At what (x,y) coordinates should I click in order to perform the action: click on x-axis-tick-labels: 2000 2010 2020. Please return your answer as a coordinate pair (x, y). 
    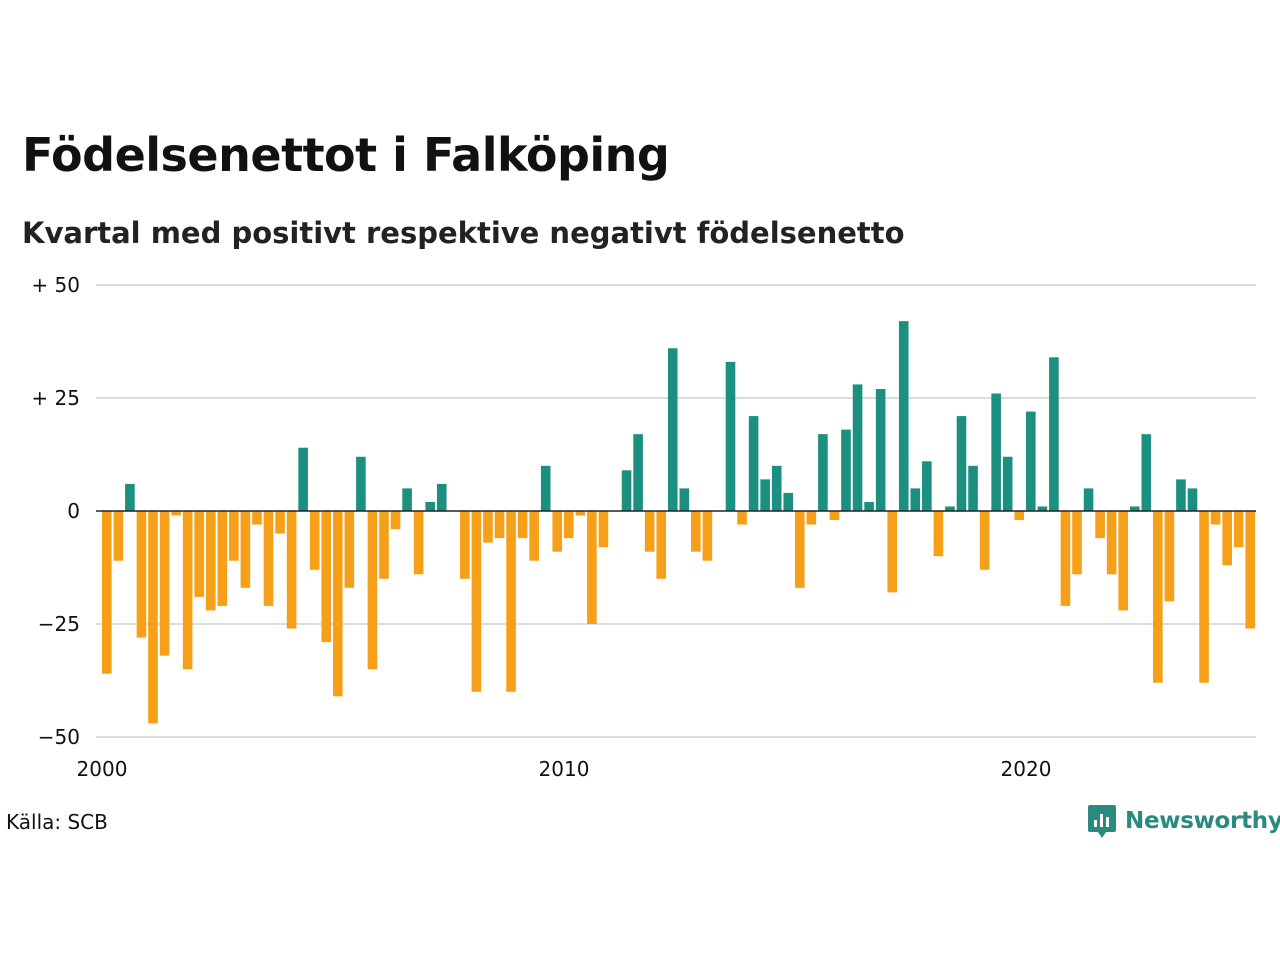
    Looking at the image, I should click on (564, 769).